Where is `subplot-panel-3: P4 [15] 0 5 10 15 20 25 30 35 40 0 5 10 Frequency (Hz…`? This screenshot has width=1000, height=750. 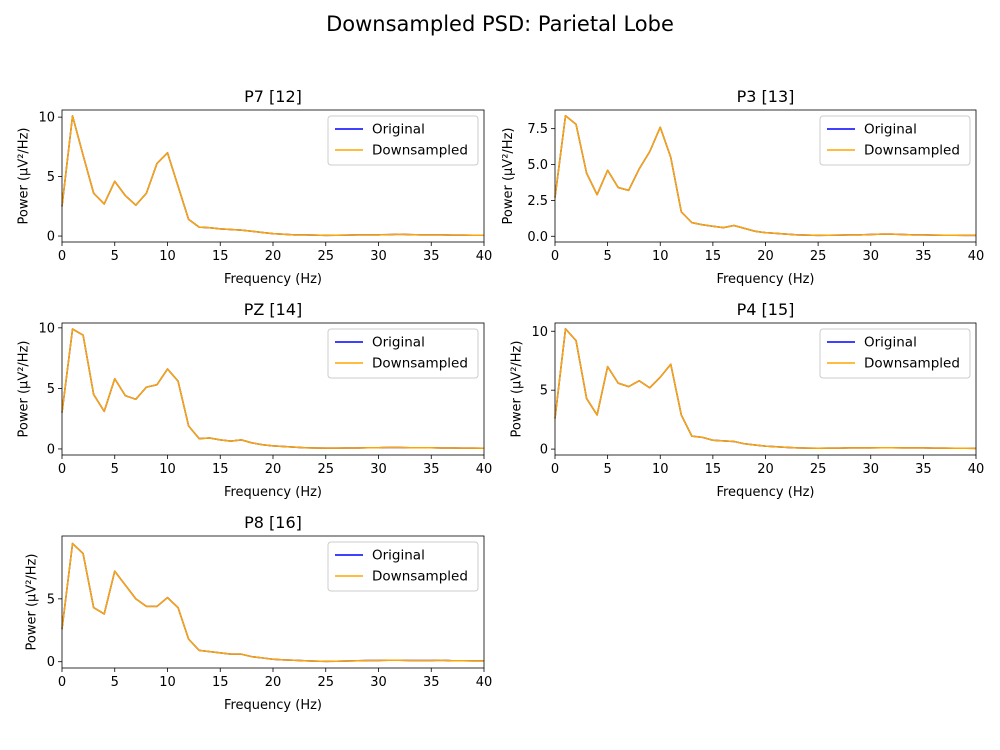
subplot-panel-3: P4 [15] 0 5 10 15 20 25 30 35 40 0 5 10 Frequency (Hz… is located at coordinates (746, 400).